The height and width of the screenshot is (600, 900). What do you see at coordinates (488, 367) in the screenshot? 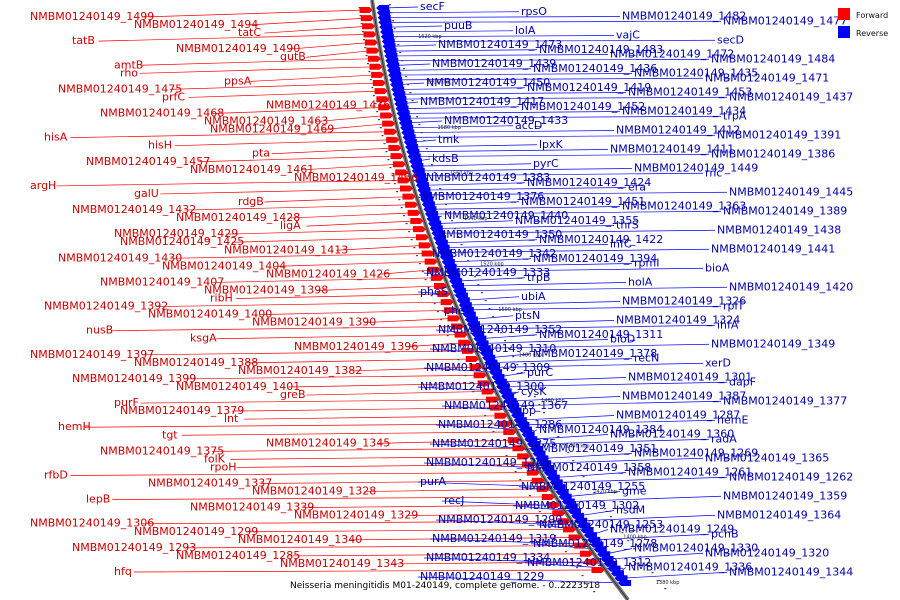
I see `gene-label-reverse: NMBM01240149_1309` at bounding box center [488, 367].